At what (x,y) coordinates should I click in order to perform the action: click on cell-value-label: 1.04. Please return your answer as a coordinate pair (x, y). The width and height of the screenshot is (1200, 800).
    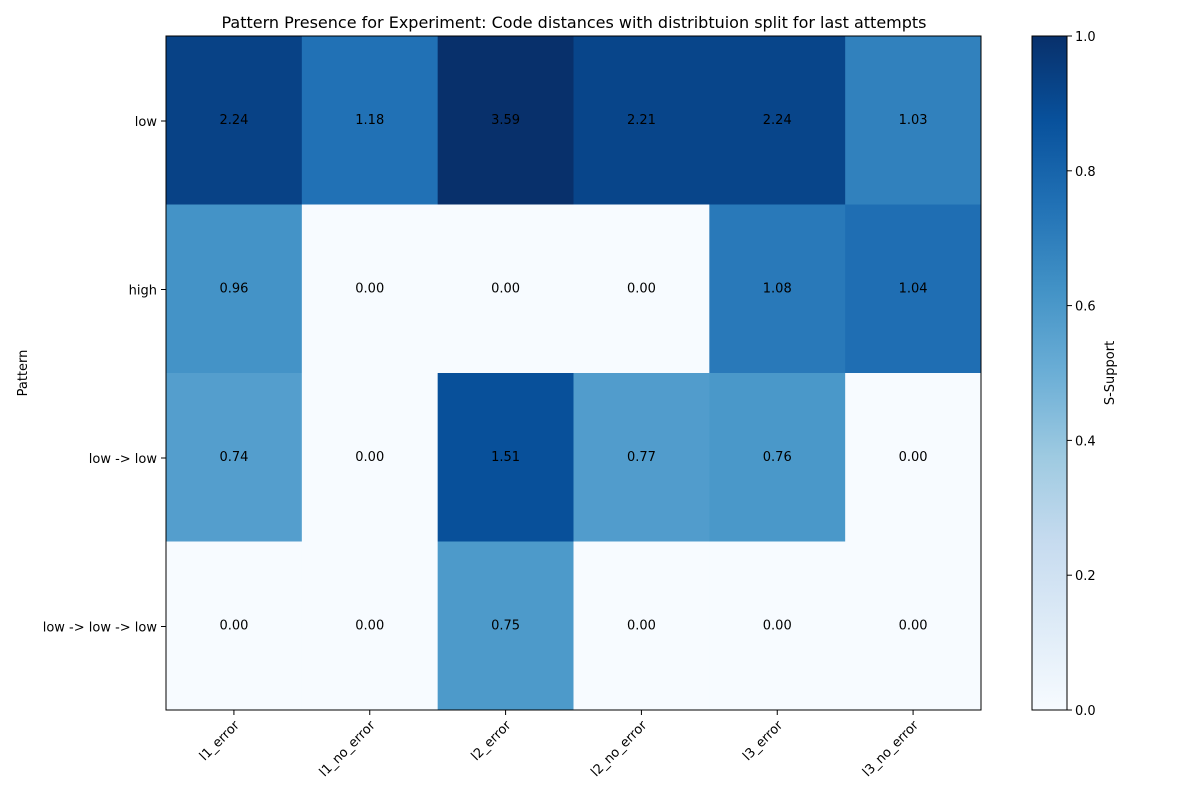
    Looking at the image, I should click on (913, 289).